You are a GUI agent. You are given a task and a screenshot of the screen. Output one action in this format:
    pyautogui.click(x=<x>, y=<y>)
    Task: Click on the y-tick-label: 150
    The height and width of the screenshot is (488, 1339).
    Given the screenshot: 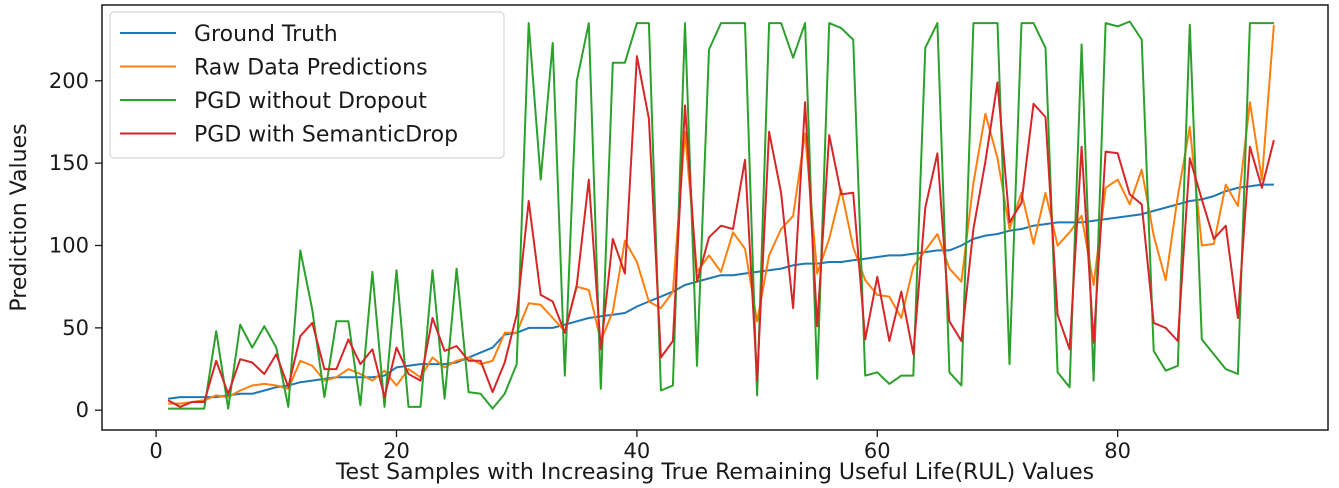 What is the action you would take?
    pyautogui.click(x=69, y=163)
    